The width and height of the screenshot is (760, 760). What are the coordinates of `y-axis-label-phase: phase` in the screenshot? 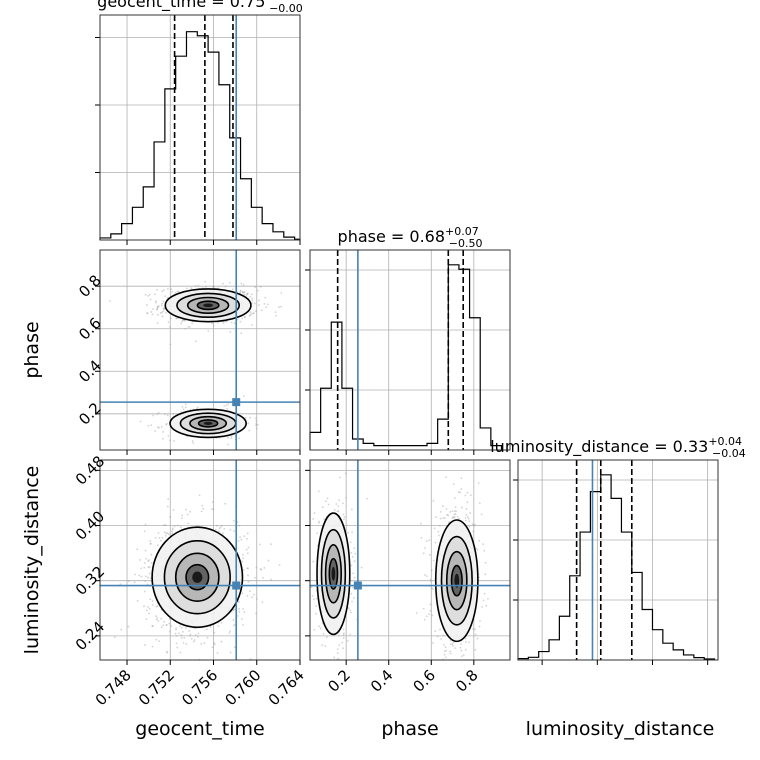 It's located at (32, 349).